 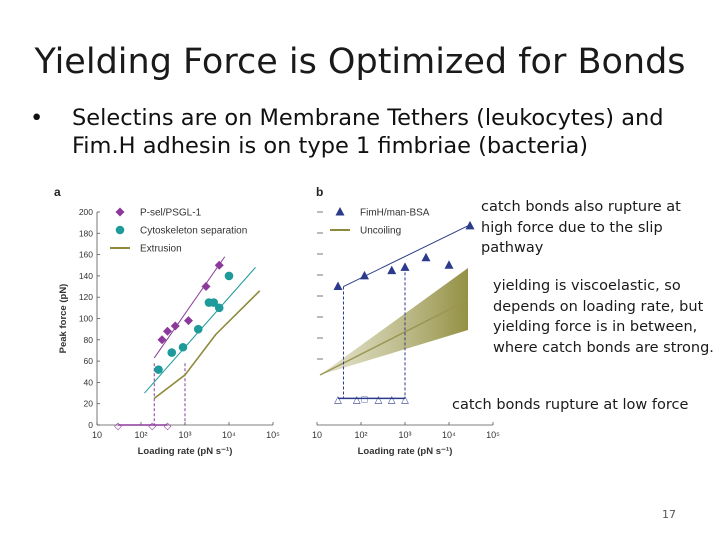 I want to click on legend-label: Extrusion, so click(x=161, y=249).